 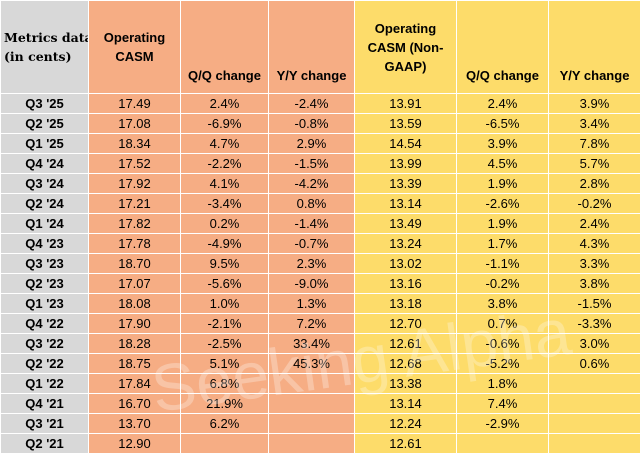 What do you see at coordinates (311, 323) in the screenshot?
I see `yy-change-cell: 7.2%` at bounding box center [311, 323].